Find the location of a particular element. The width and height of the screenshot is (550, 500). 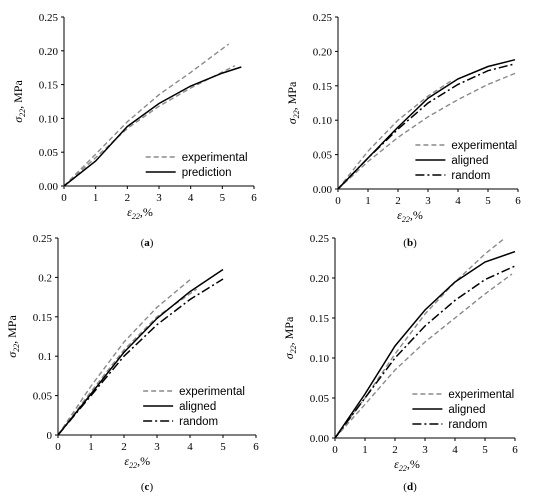

y-tick-label: 0.1 is located at coordinates (45, 357).